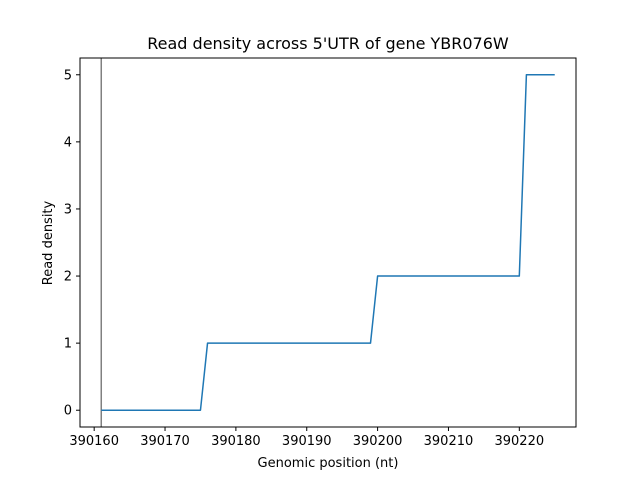 This screenshot has height=480, width=640. I want to click on y-tick-label-2: 2, so click(68, 277).